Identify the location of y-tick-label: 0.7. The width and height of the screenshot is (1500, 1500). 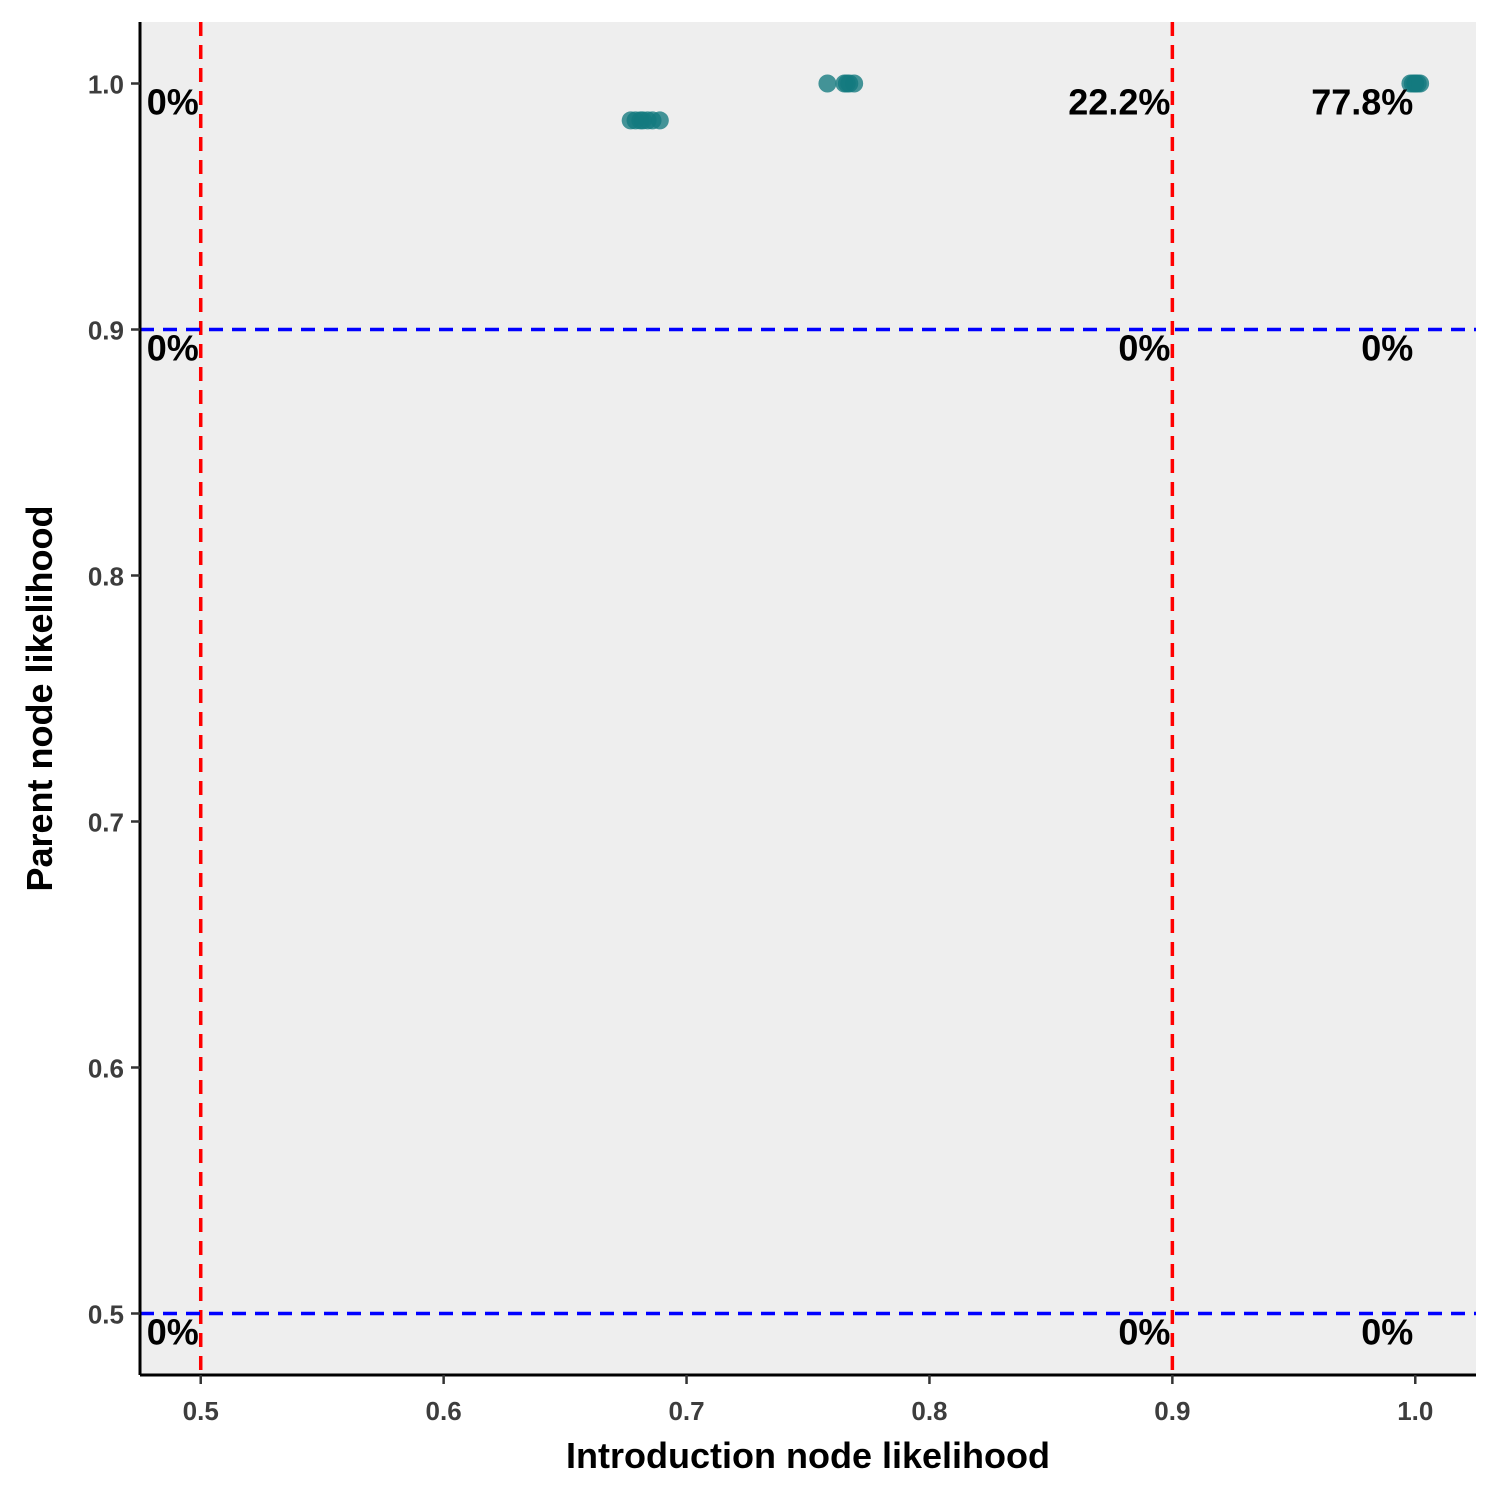
(106, 823).